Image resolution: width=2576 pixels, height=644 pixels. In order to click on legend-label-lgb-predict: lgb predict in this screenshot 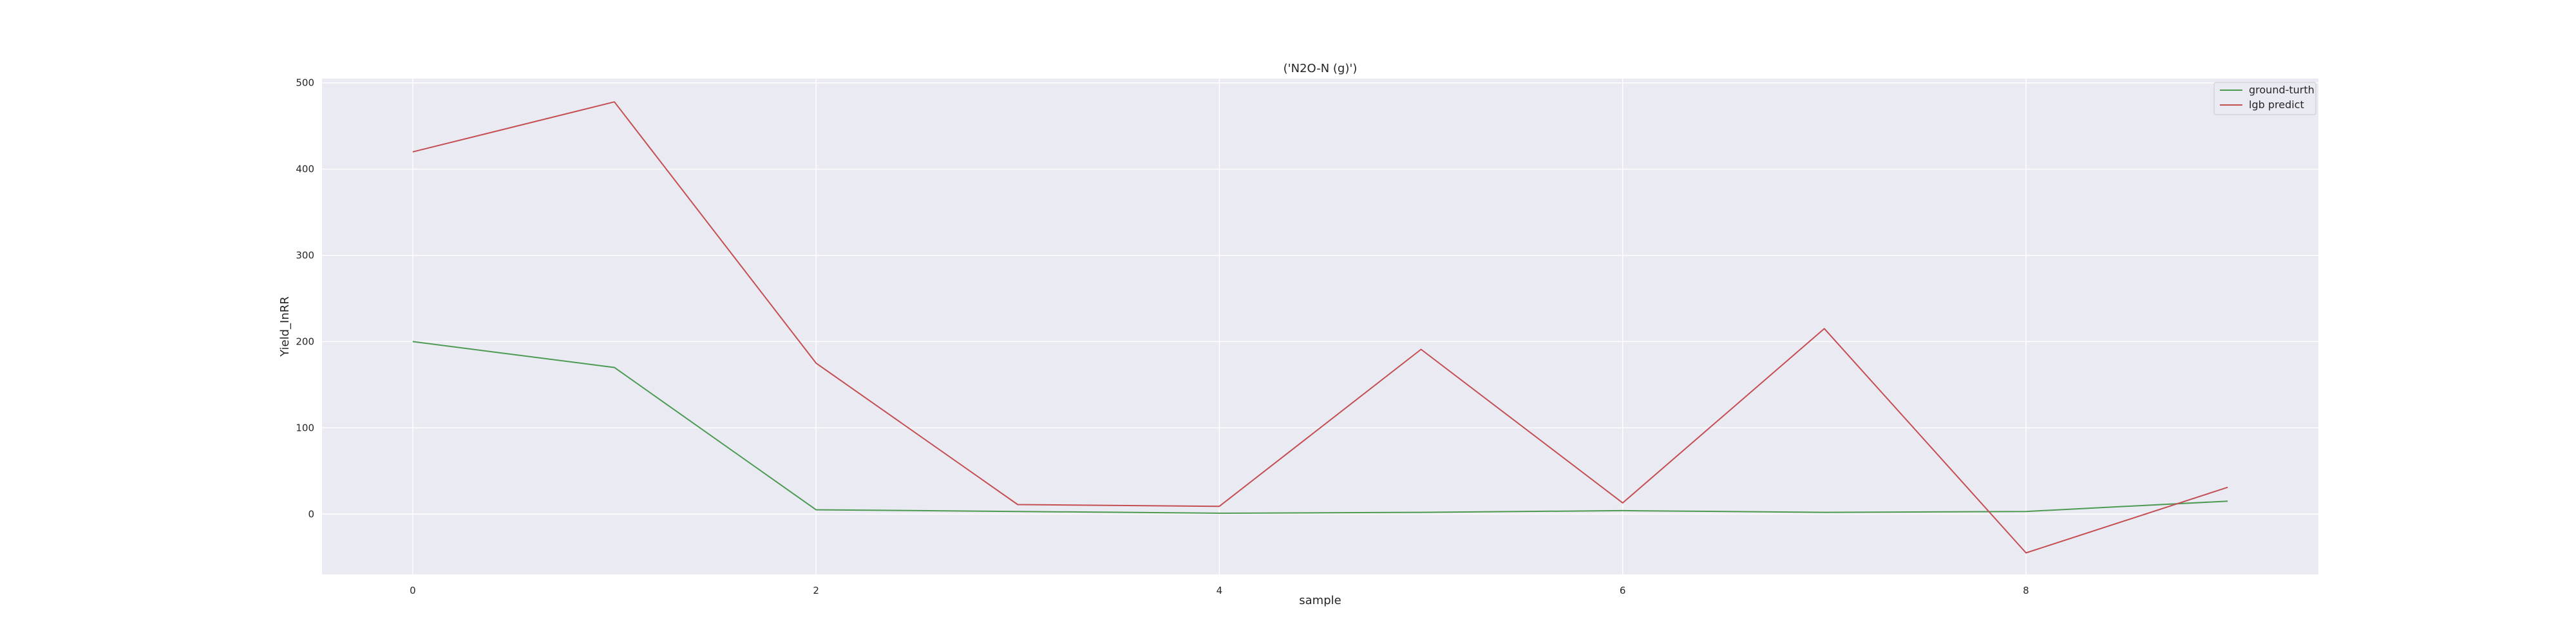, I will do `click(2276, 105)`.